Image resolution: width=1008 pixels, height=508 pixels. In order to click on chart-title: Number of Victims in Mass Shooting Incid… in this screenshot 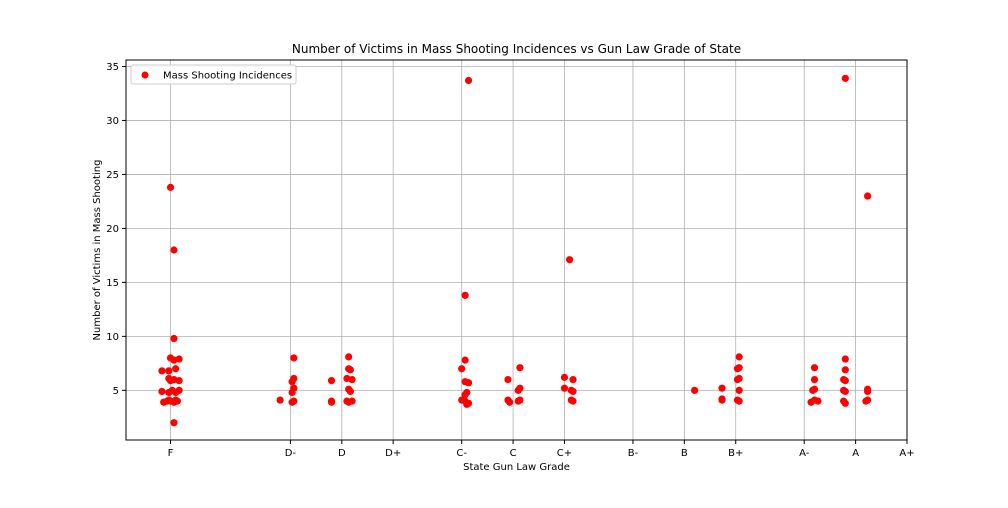, I will do `click(516, 49)`.